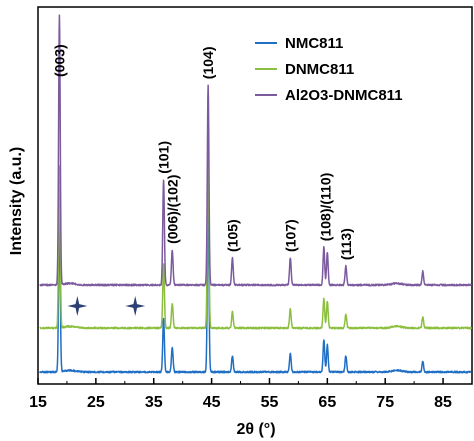 The image size is (474, 441). Describe the element at coordinates (443, 402) in the screenshot. I see `x-tick-label: 85` at that location.